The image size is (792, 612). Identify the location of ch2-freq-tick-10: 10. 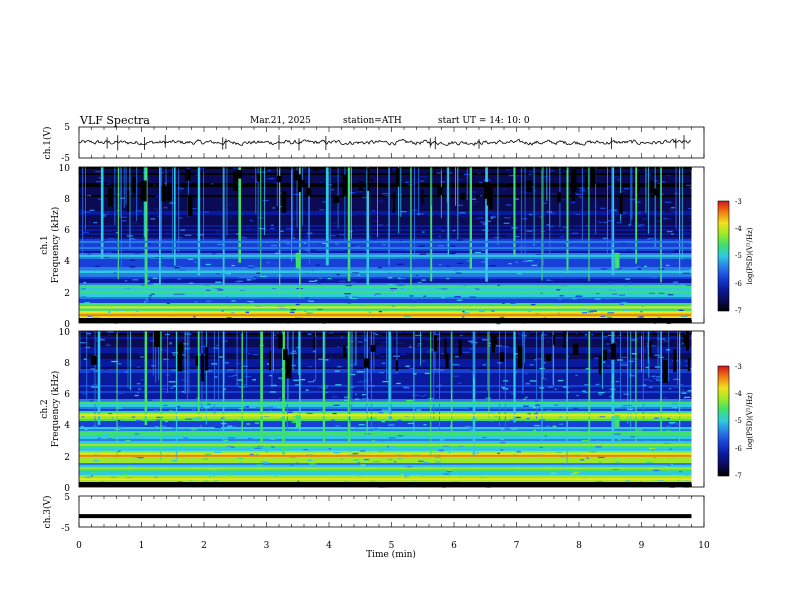
(65, 333).